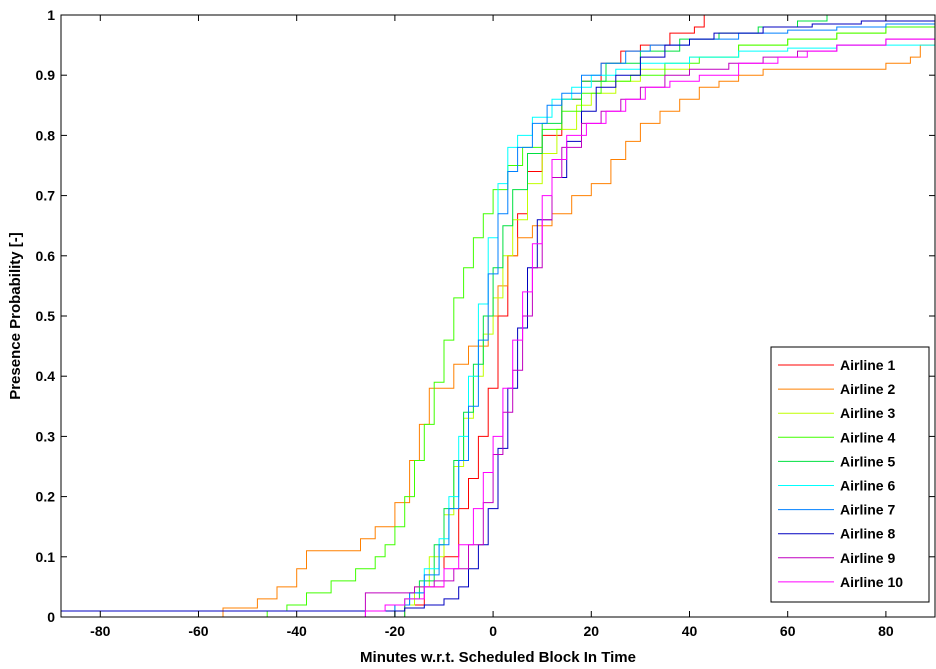  Describe the element at coordinates (46, 436) in the screenshot. I see `y-tick-label: 0.3` at that location.